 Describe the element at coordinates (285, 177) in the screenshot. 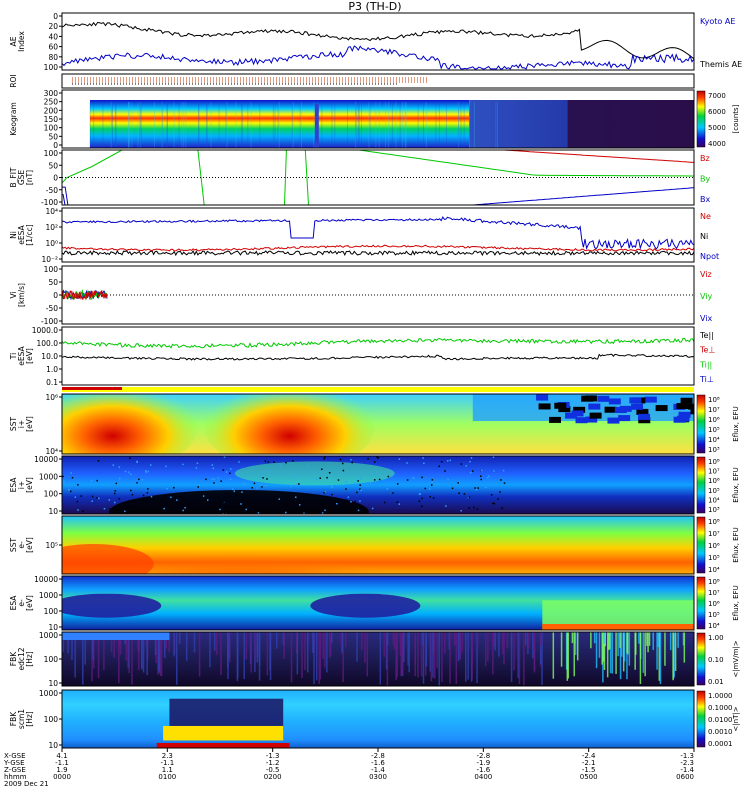

I see `bfit-by-line-c` at that location.